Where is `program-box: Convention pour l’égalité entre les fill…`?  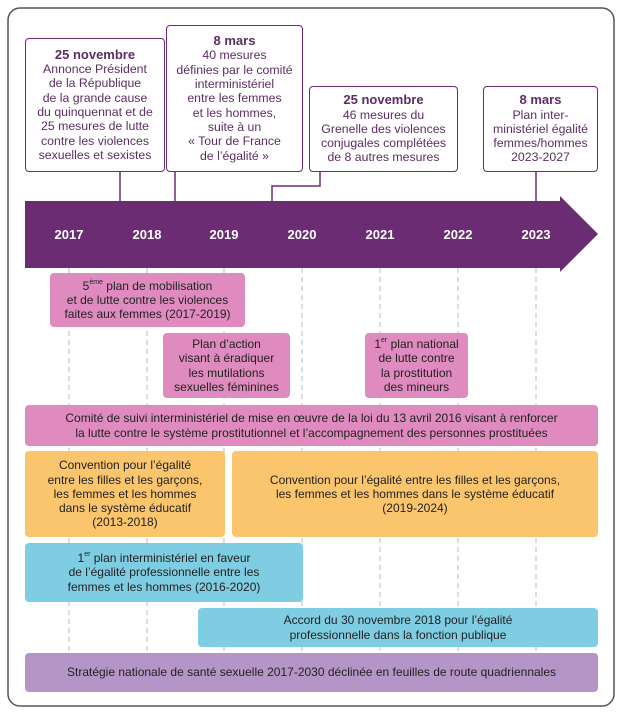
program-box: Convention pour l’égalité entre les fill… is located at coordinates (415, 494).